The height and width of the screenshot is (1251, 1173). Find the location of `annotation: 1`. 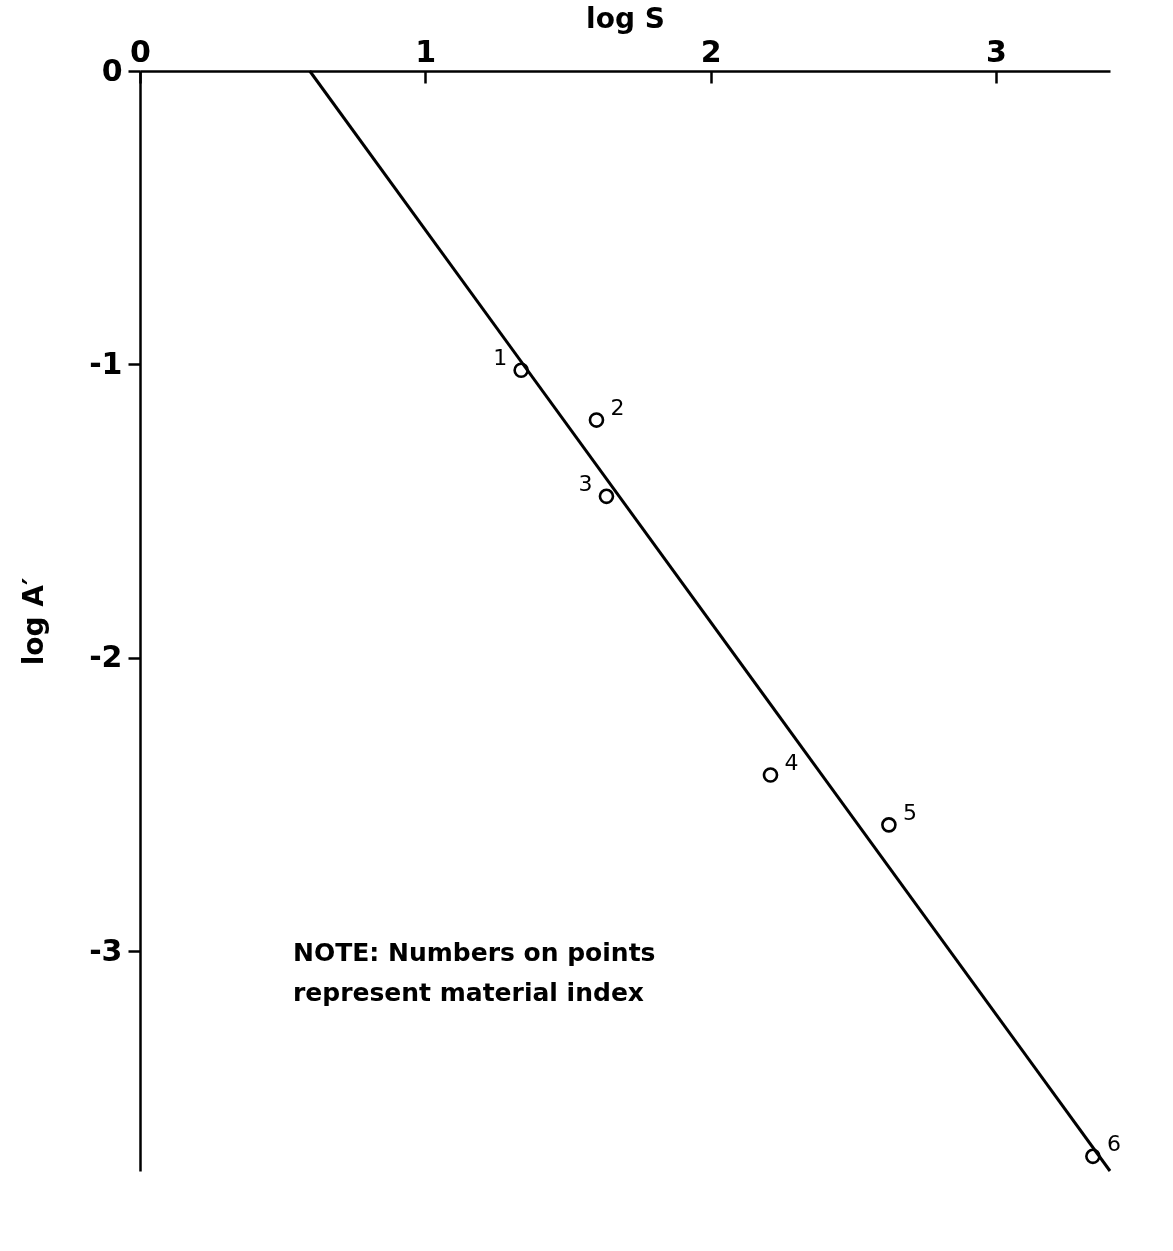

annotation: 1 is located at coordinates (500, 358).